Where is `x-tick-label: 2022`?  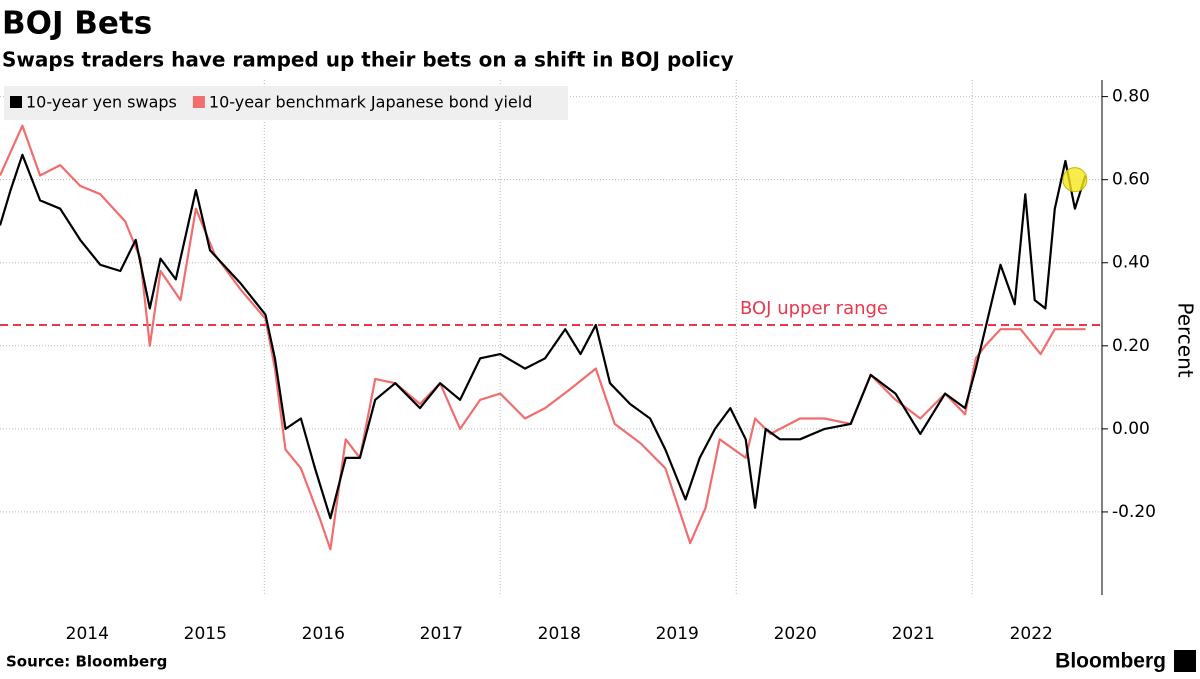
x-tick-label: 2022 is located at coordinates (1031, 634).